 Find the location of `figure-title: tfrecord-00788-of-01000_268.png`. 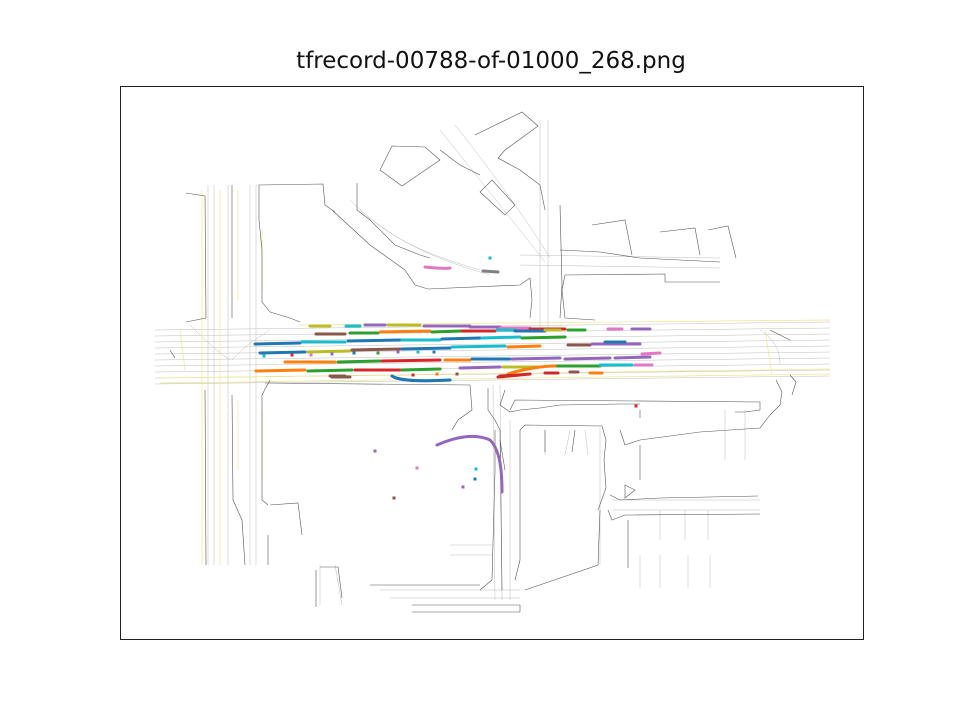

figure-title: tfrecord-00788-of-01000_268.png is located at coordinates (491, 61).